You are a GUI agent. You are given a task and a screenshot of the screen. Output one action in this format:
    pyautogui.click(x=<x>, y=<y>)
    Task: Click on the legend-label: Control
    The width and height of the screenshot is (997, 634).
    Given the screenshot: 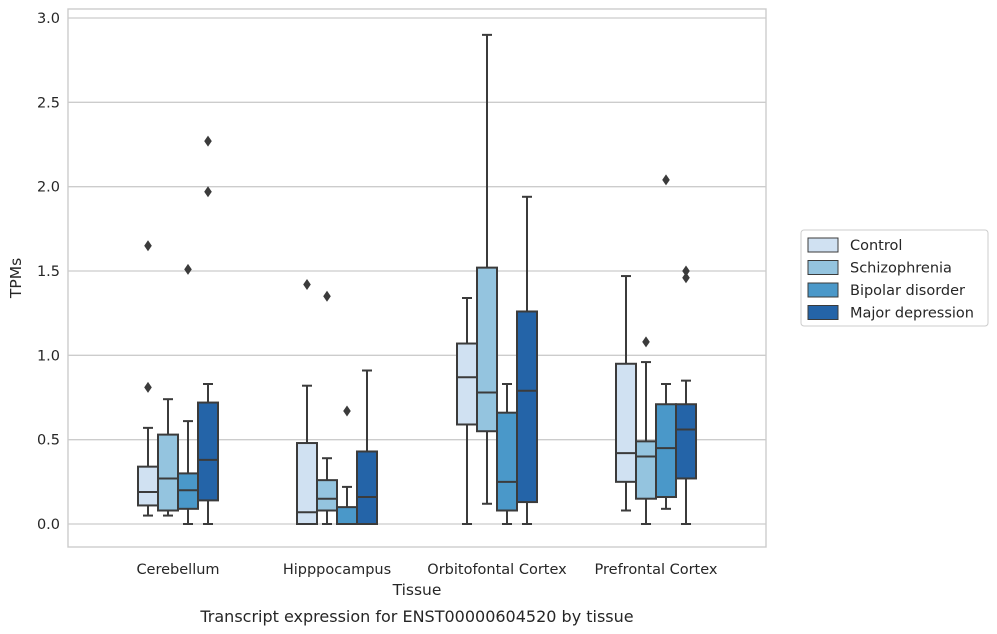 What is the action you would take?
    pyautogui.click(x=876, y=246)
    